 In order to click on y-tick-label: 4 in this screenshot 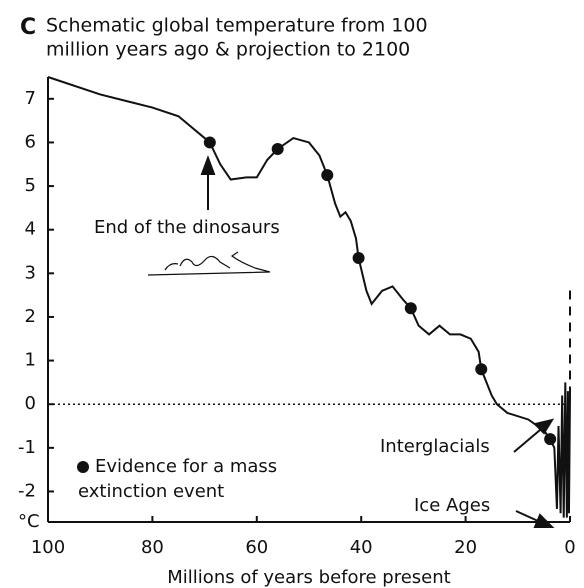, I will do `click(30, 229)`.